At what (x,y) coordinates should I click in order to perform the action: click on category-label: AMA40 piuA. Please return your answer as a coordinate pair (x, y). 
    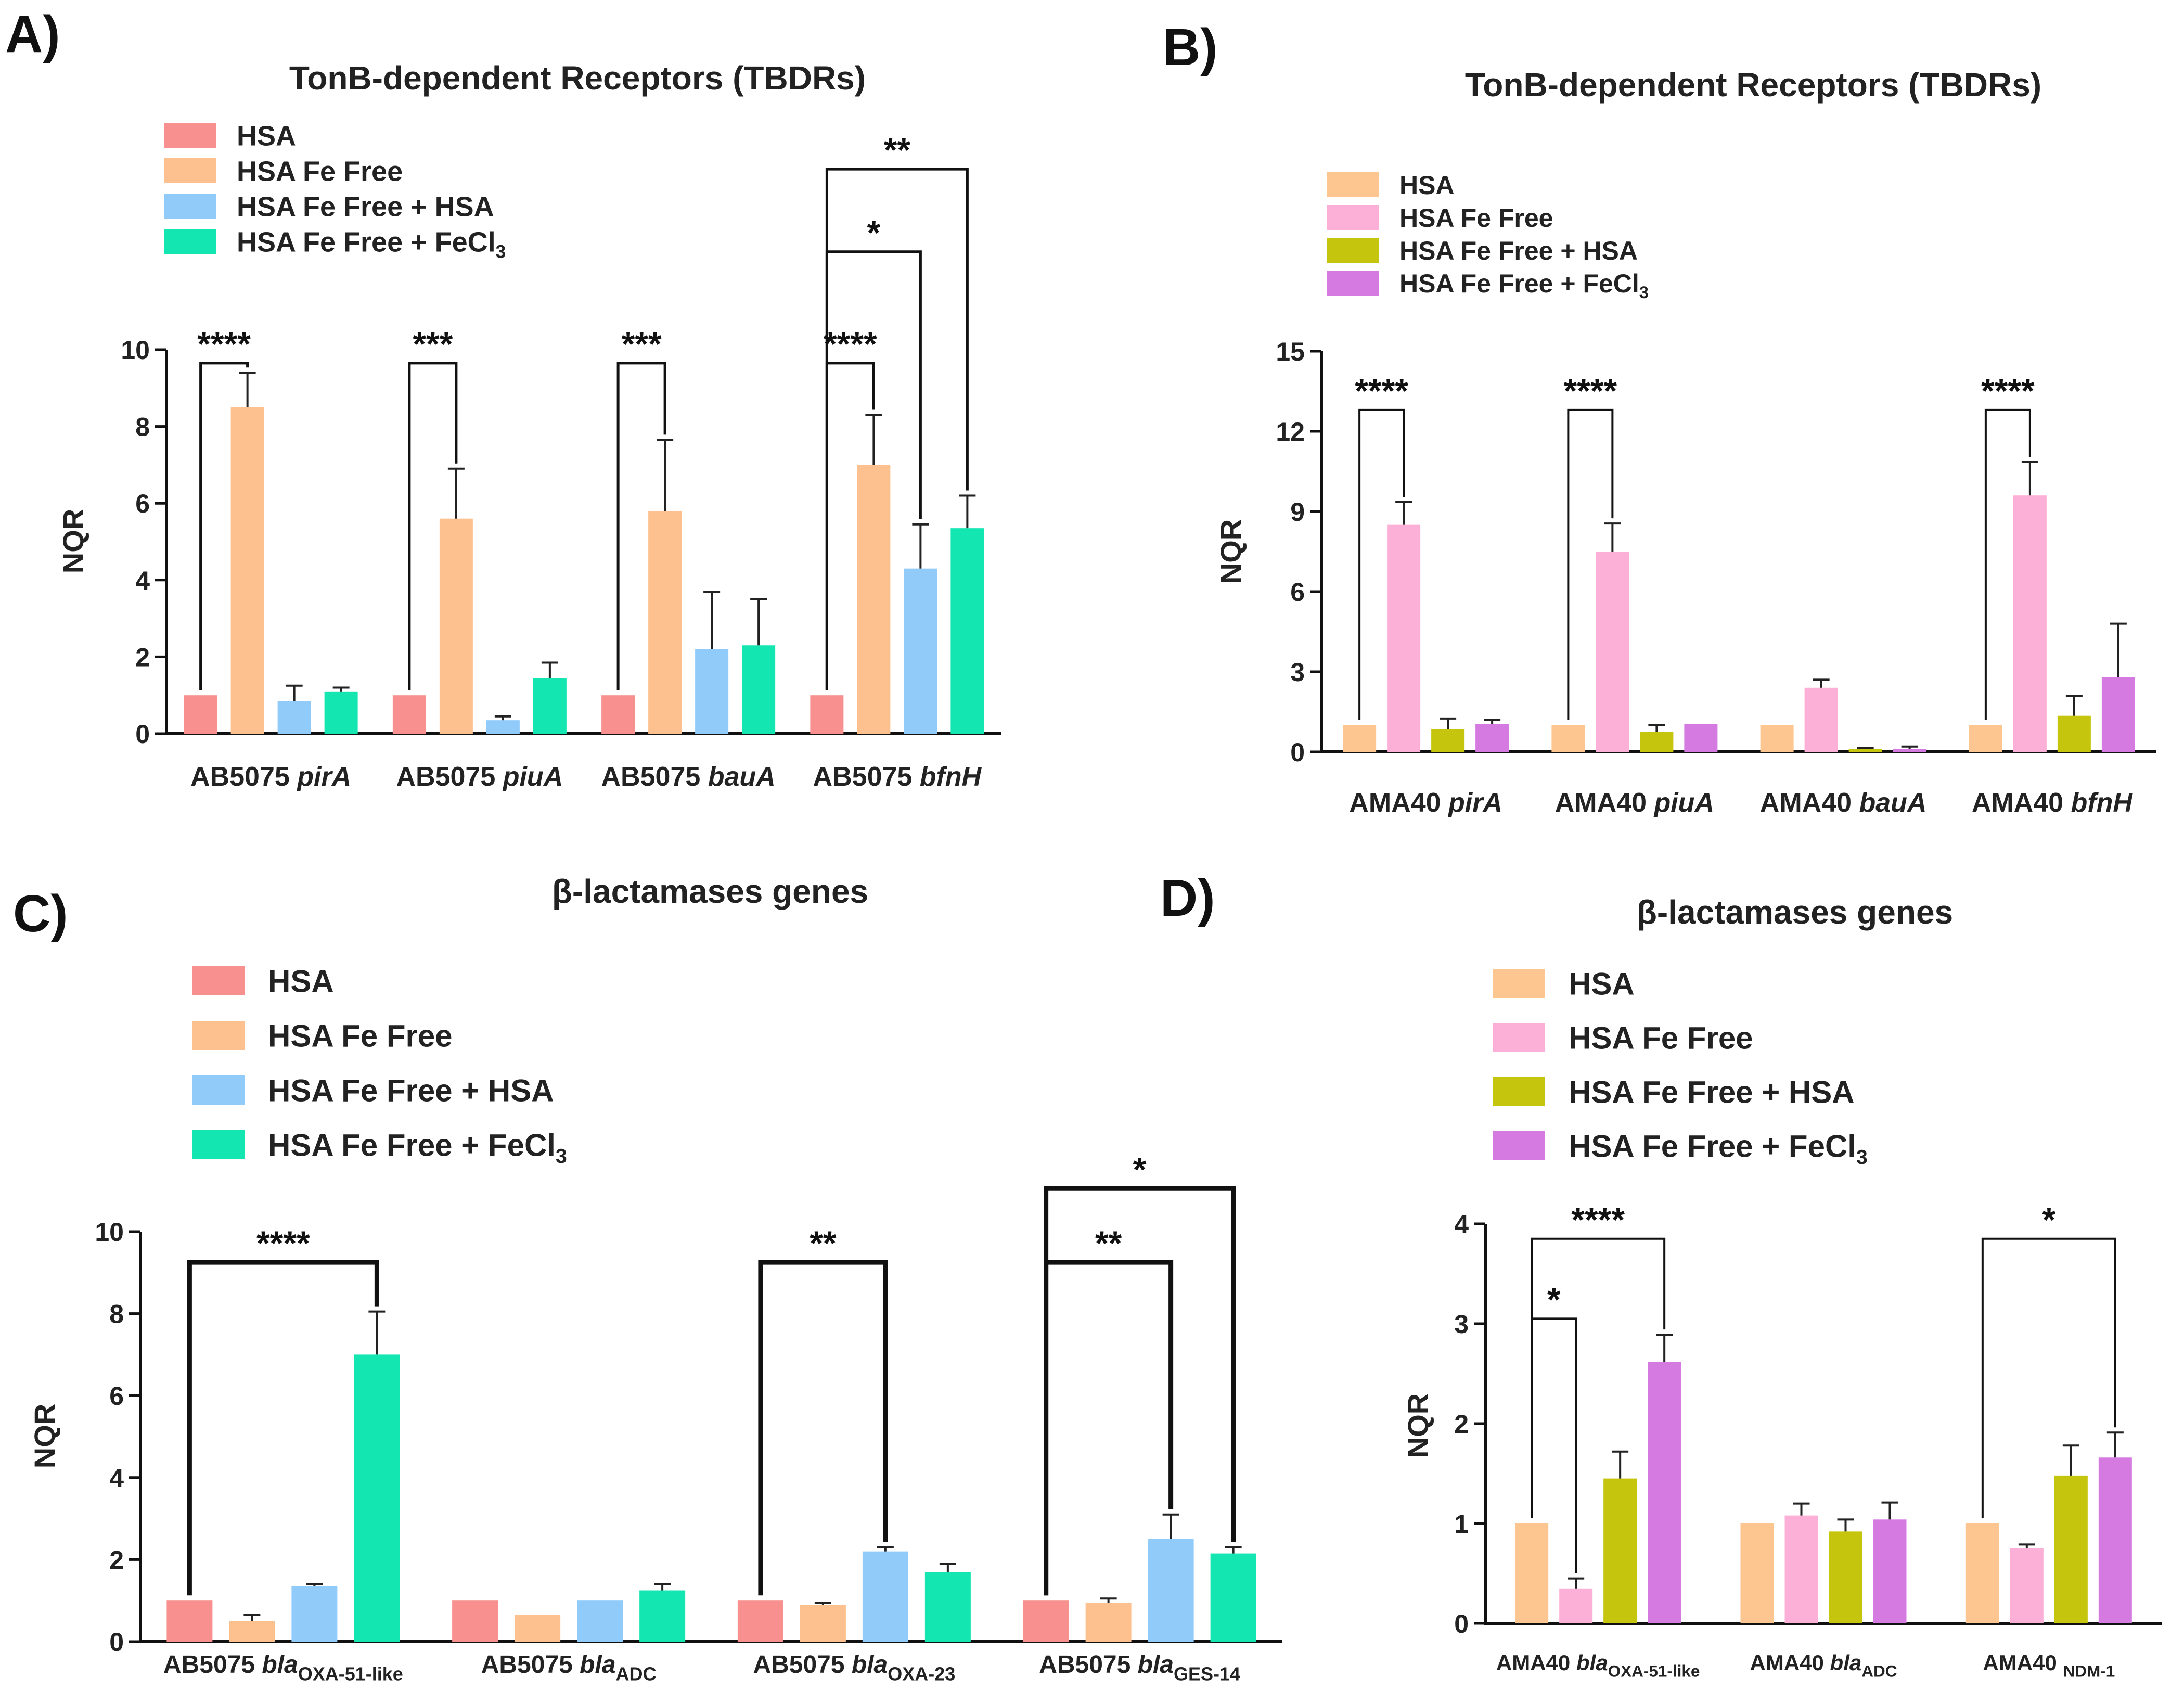
    Looking at the image, I should click on (1634, 803).